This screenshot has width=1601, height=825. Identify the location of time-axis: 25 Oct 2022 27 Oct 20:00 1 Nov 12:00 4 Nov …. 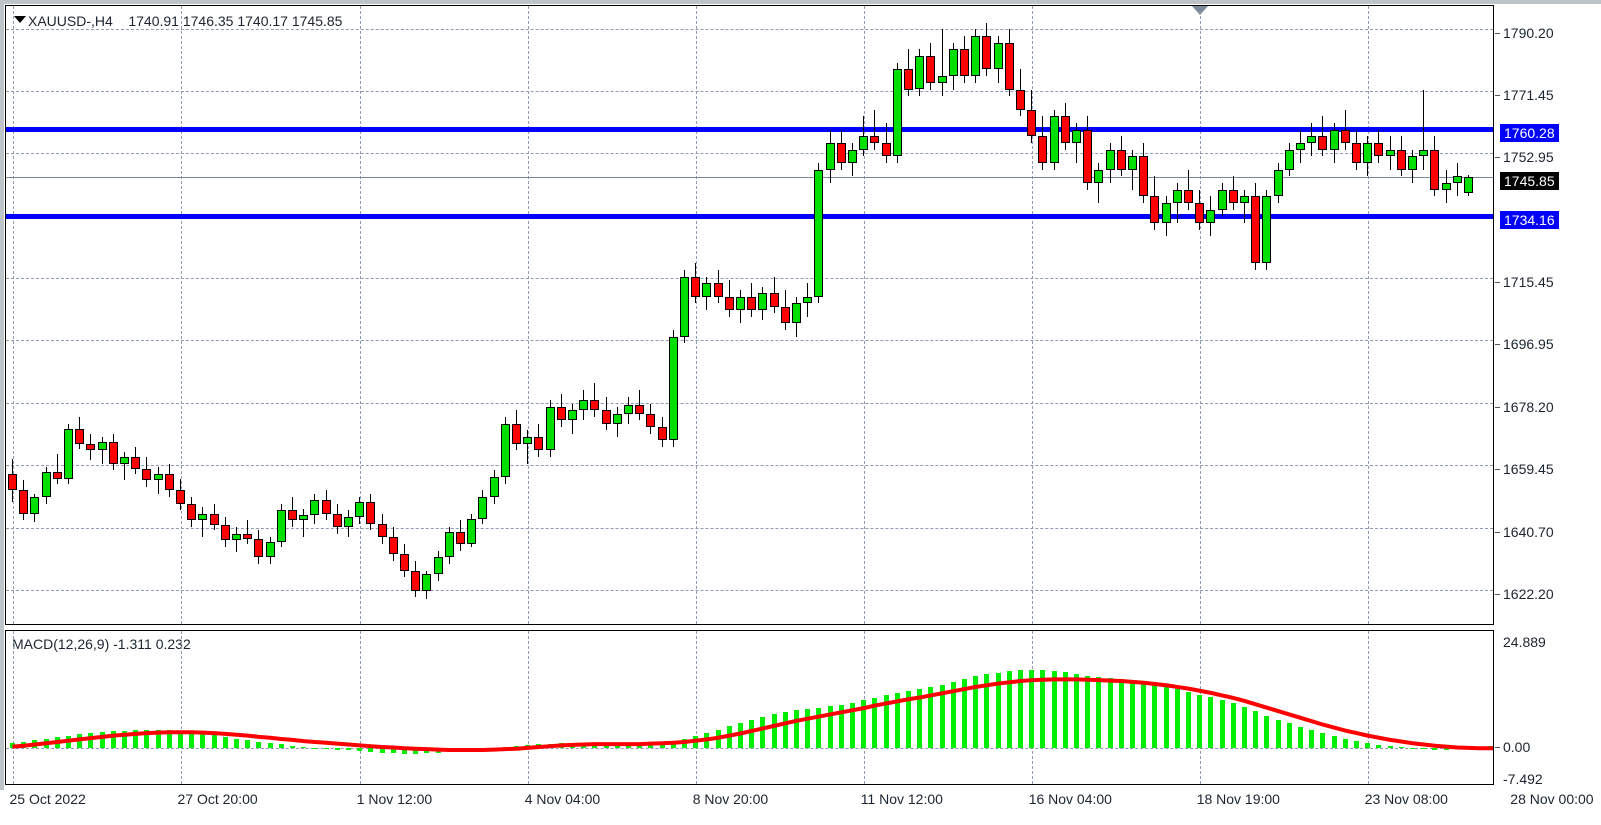
(802, 803).